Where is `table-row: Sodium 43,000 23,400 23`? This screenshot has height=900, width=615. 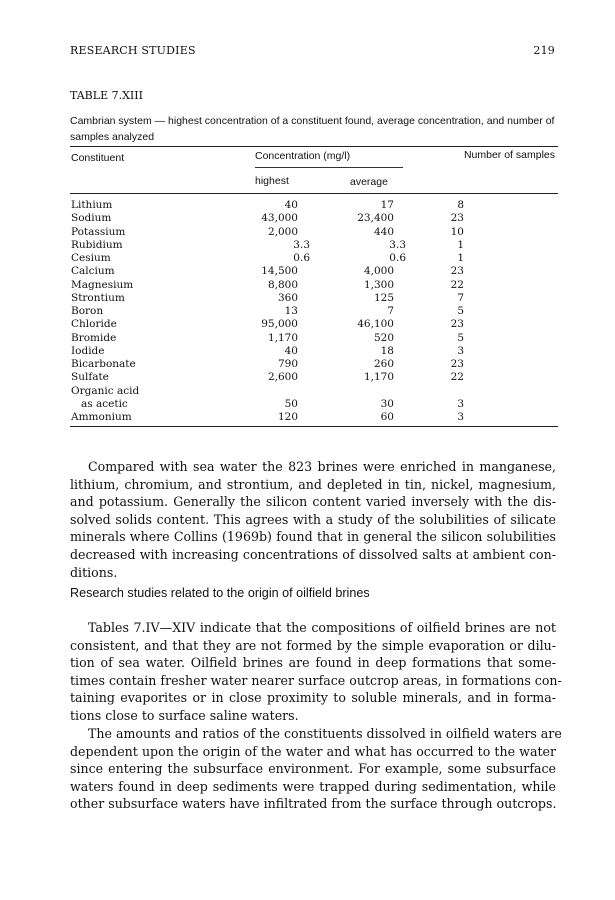 table-row: Sodium 43,000 23,400 23 is located at coordinates (314, 218).